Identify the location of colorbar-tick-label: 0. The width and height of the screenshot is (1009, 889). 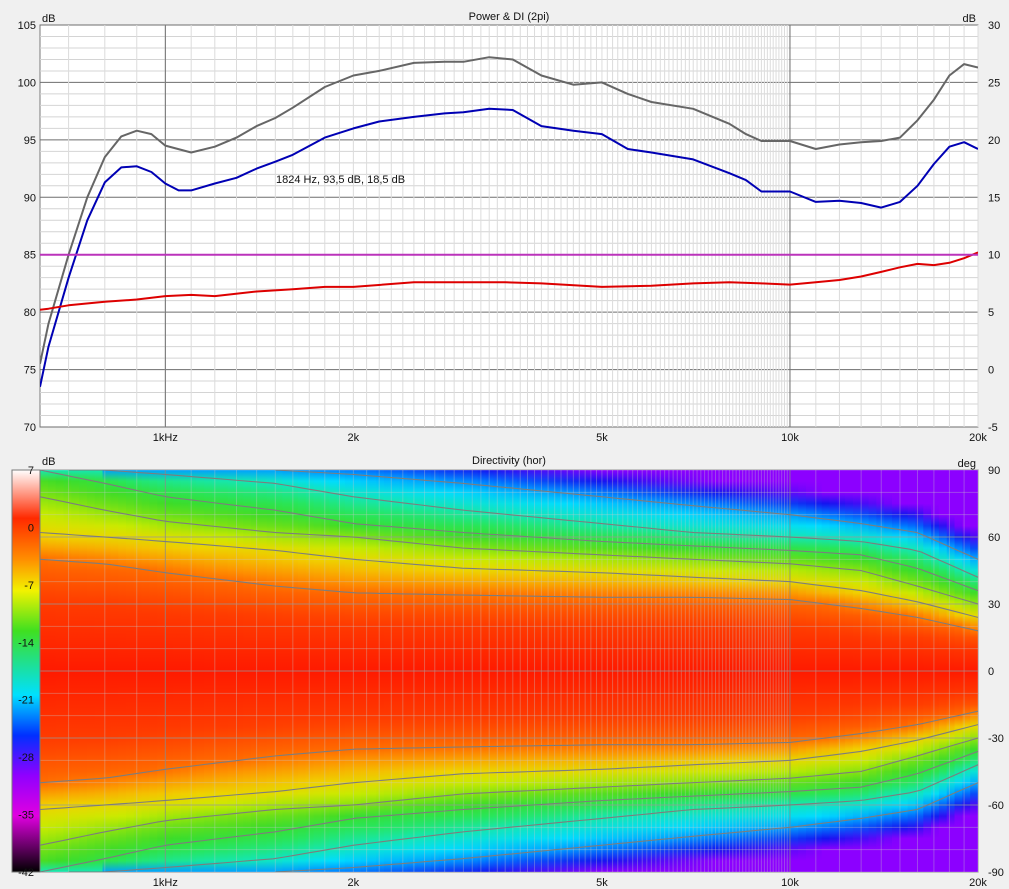
(31, 528).